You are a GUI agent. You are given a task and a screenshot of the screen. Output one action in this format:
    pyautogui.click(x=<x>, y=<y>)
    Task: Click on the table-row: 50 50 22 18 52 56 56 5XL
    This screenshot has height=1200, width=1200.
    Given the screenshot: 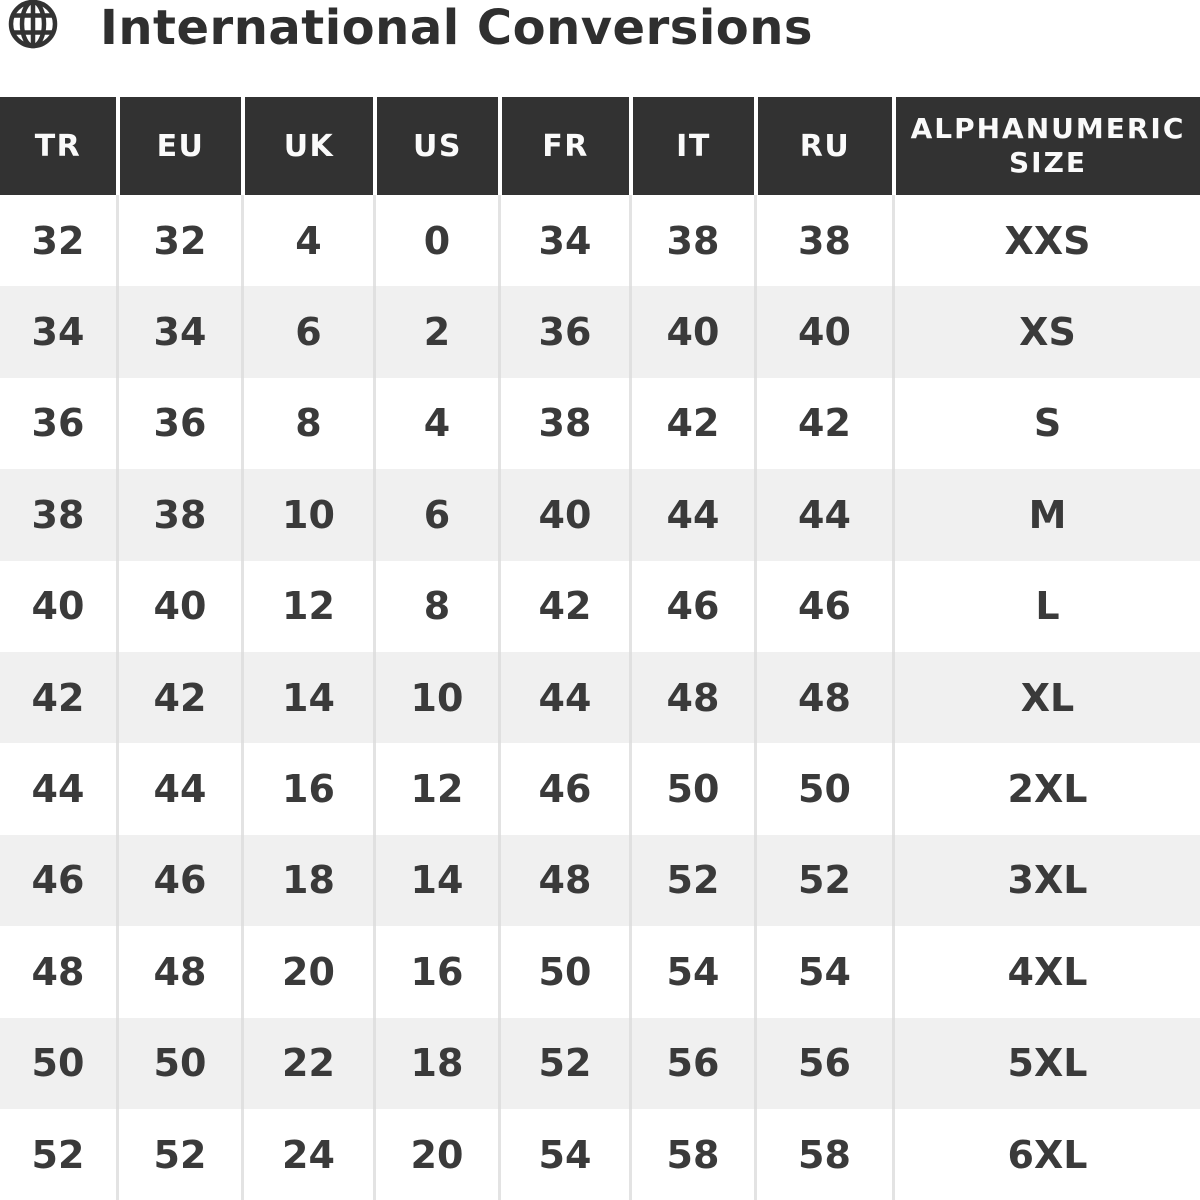 What is the action you would take?
    pyautogui.click(x=600, y=1063)
    